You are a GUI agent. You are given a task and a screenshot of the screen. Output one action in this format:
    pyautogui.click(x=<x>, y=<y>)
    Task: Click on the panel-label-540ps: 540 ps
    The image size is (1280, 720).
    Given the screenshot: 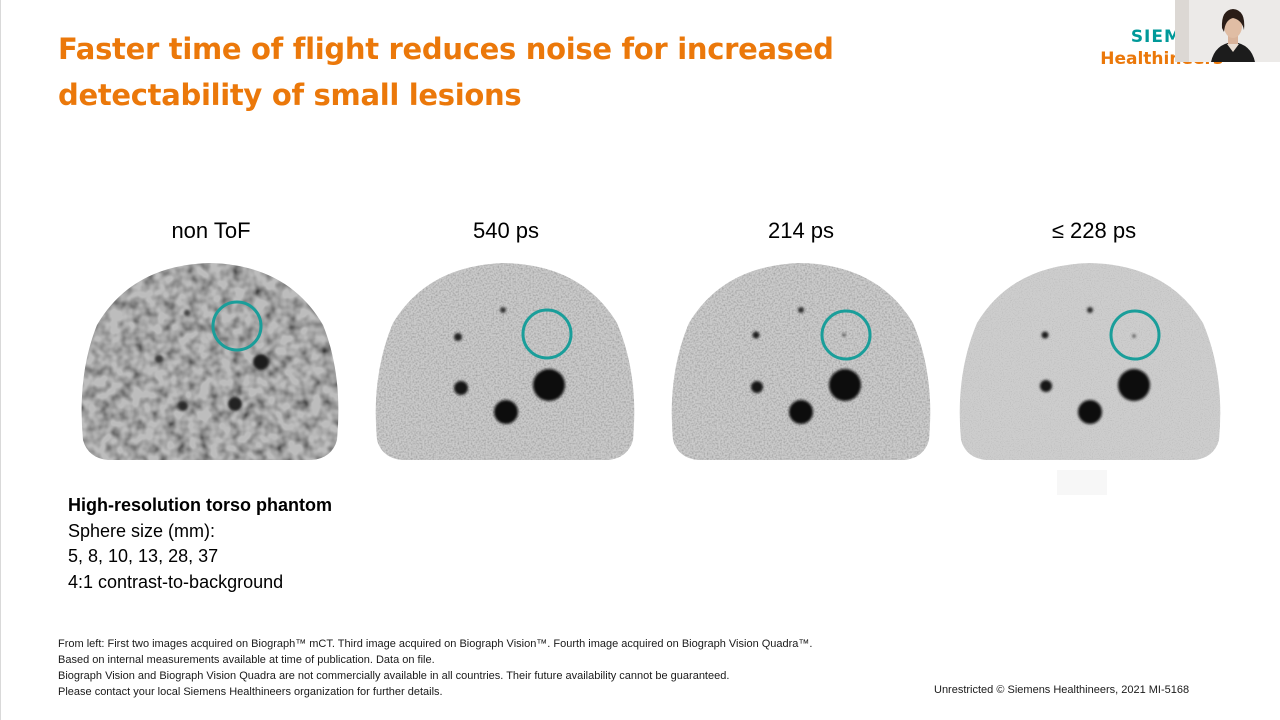 What is the action you would take?
    pyautogui.click(x=506, y=230)
    